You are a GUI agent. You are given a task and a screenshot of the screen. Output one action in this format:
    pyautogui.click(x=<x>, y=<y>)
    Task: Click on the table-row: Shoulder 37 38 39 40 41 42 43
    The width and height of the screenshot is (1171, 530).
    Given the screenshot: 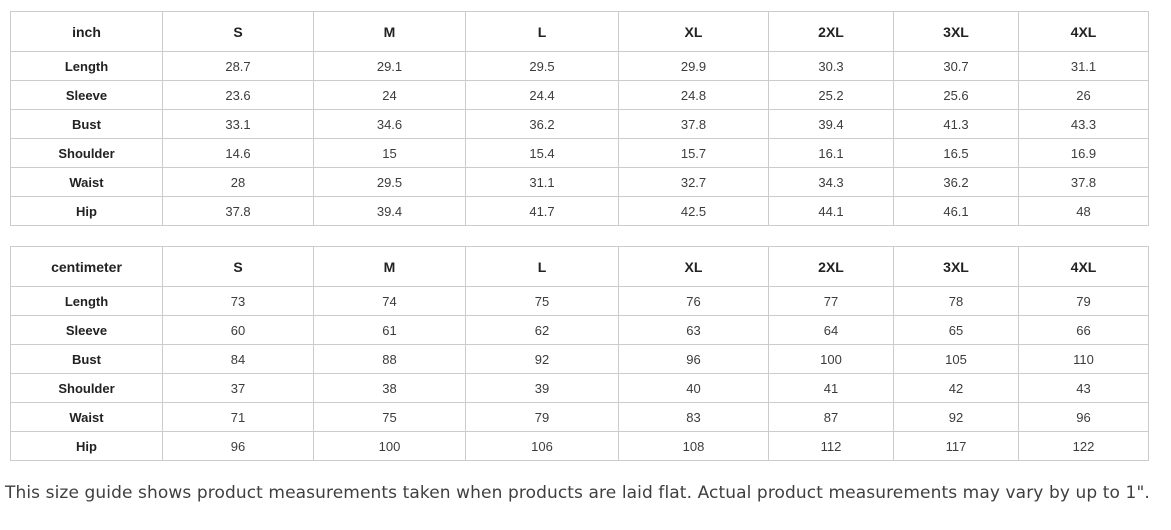 What is the action you would take?
    pyautogui.click(x=579, y=388)
    